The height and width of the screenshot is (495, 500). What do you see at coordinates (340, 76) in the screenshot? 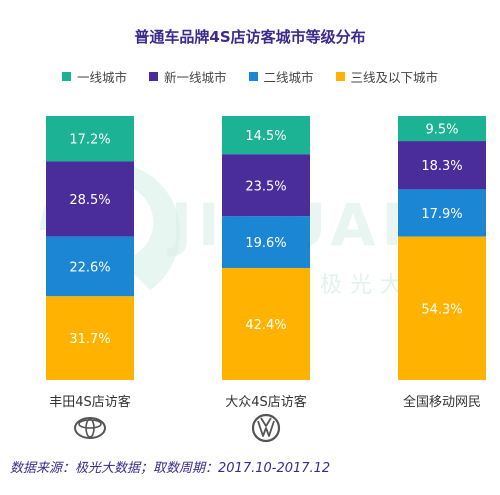
I see `legend-swatch-tier3-below` at bounding box center [340, 76].